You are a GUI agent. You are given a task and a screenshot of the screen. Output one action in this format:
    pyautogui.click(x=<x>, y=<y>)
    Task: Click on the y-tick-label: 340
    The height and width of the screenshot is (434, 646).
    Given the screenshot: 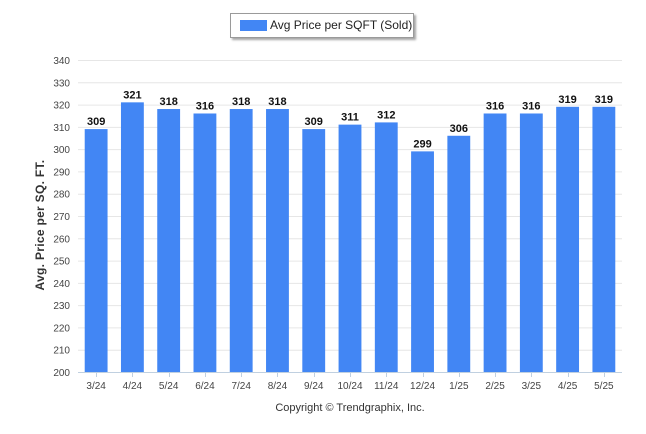 What is the action you would take?
    pyautogui.click(x=61, y=61)
    